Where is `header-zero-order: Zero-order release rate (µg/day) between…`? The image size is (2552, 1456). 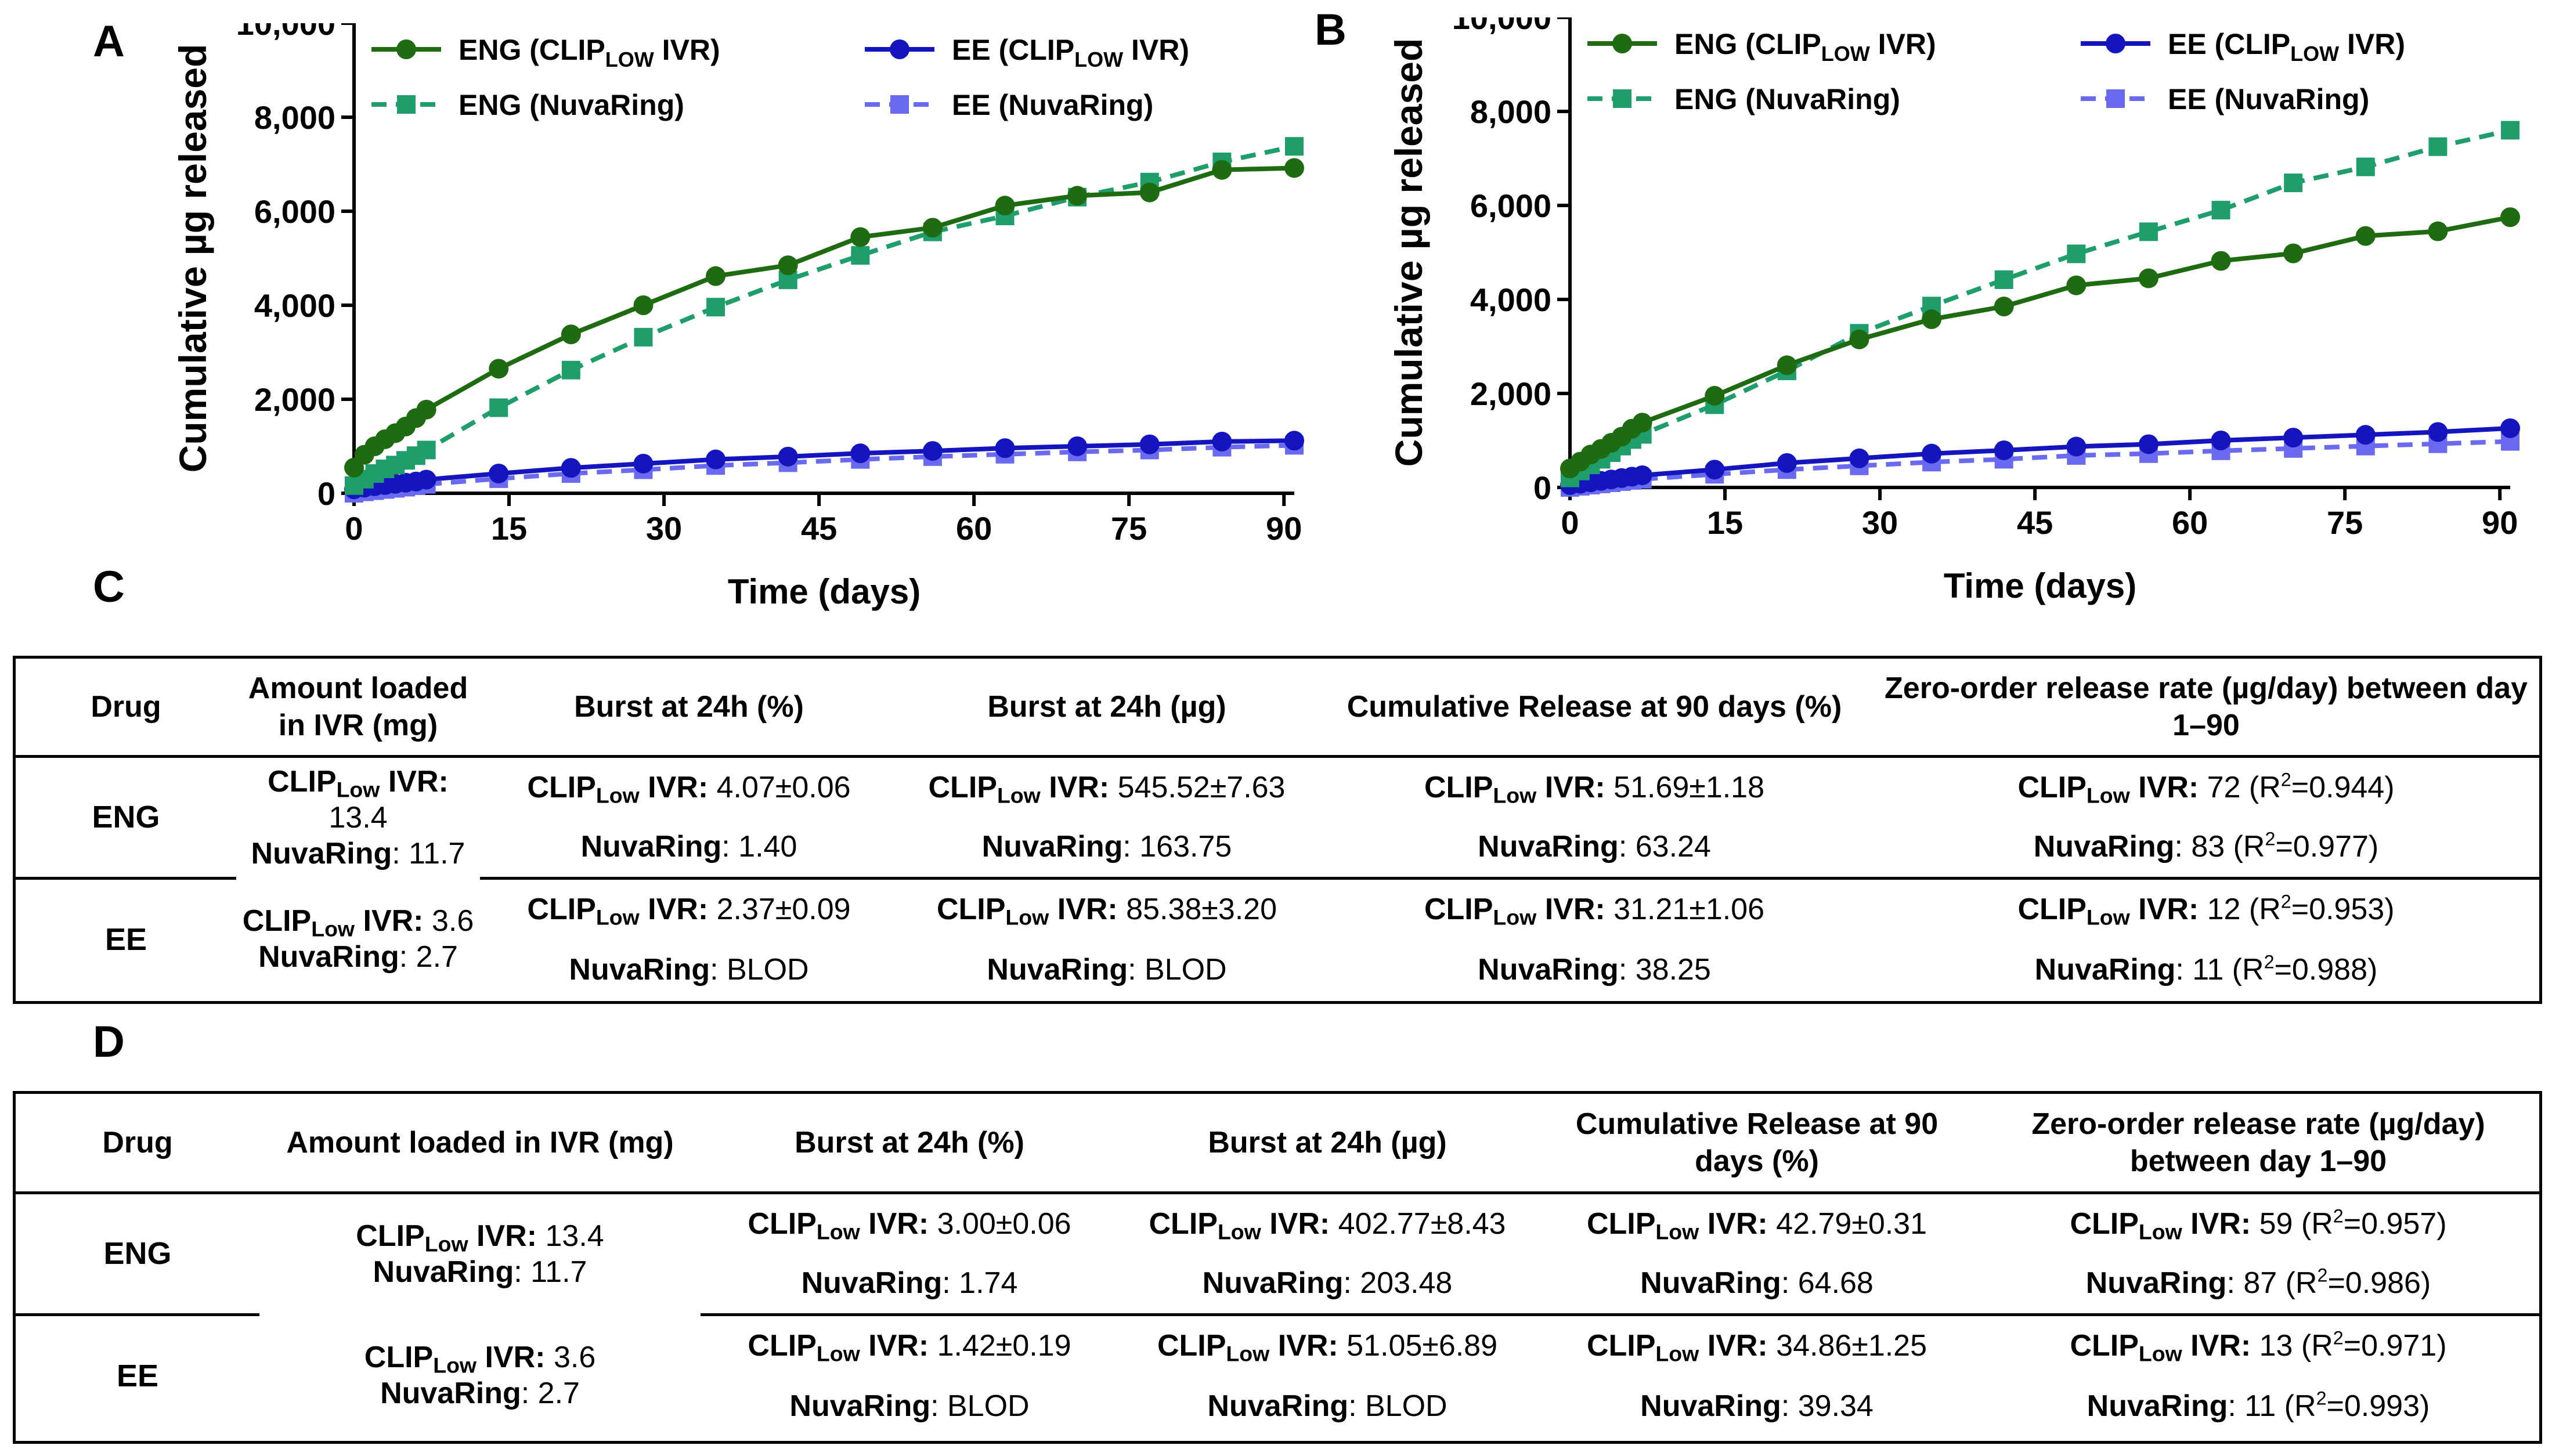
header-zero-order: Zero-order release rate (µg/day) between… is located at coordinates (2206, 708).